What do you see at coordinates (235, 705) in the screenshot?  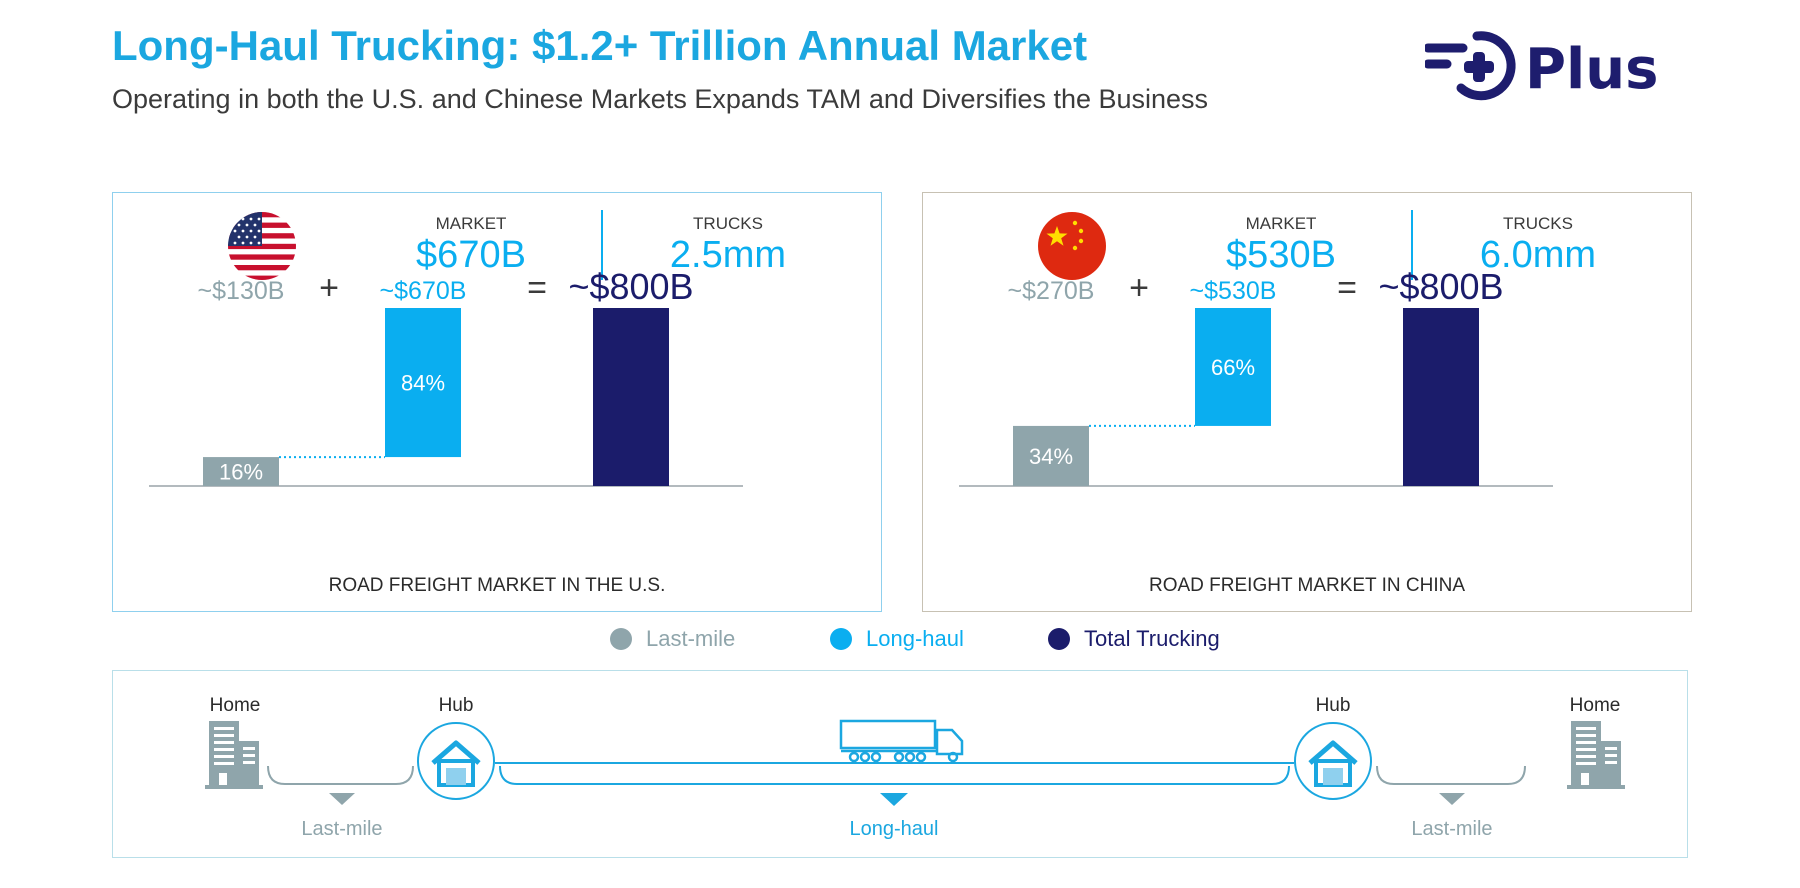 I see `home-left-label: Home` at bounding box center [235, 705].